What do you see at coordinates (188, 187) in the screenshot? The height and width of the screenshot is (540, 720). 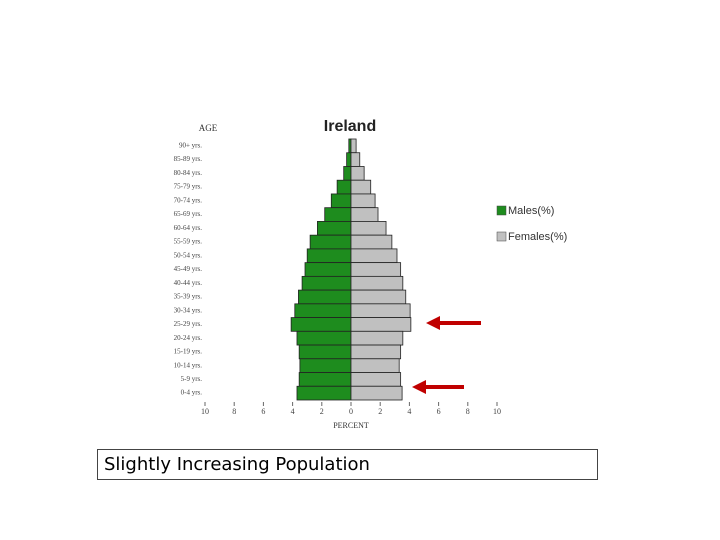 I see `y-tick-label: 75-79 yrs.` at bounding box center [188, 187].